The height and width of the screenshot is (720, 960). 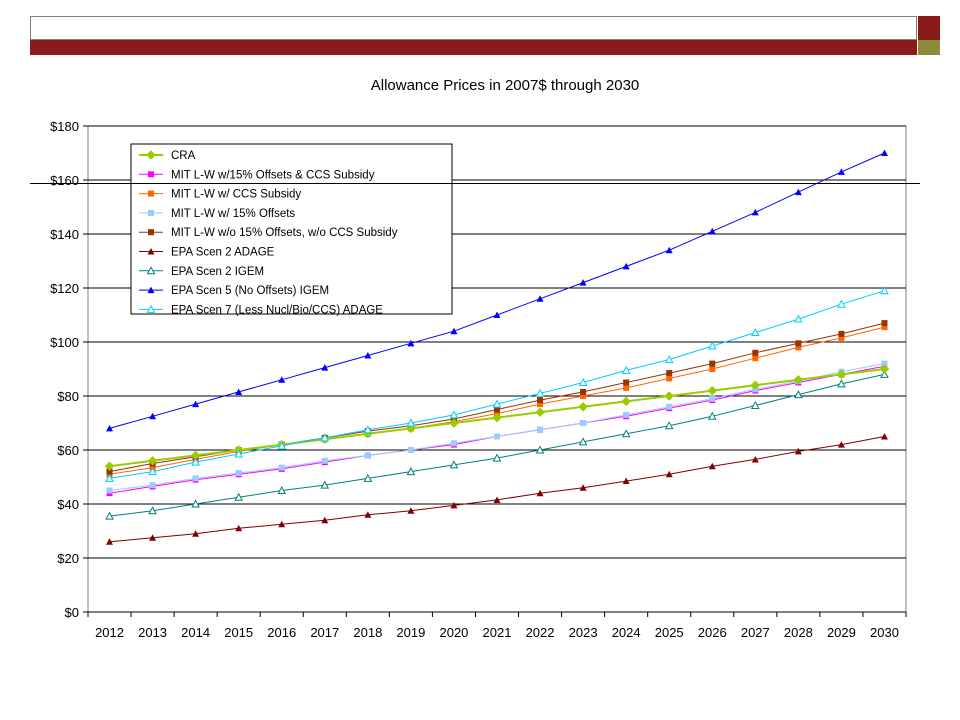 What do you see at coordinates (669, 632) in the screenshot?
I see `x-tick-label: 2025` at bounding box center [669, 632].